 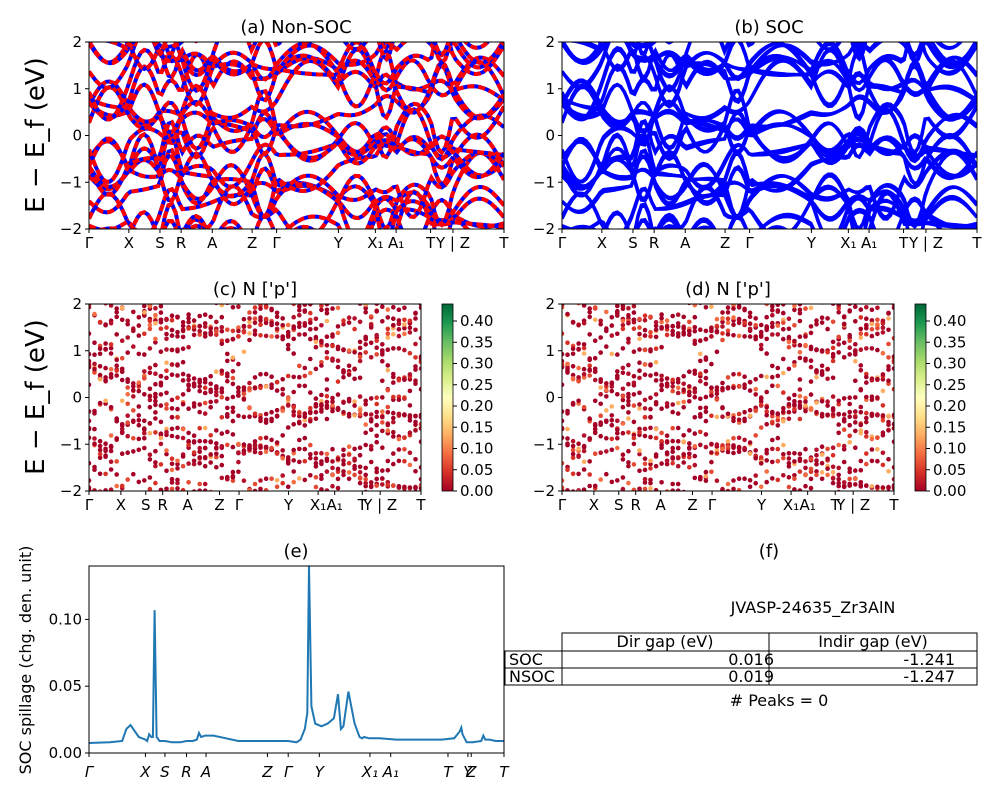 I want to click on kpath-tick-label: Γ, so click(x=749, y=243).